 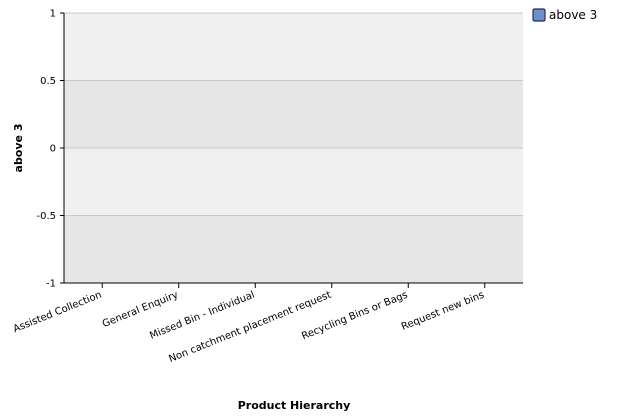 I want to click on x-tick-label: Request new bins, so click(x=443, y=311).